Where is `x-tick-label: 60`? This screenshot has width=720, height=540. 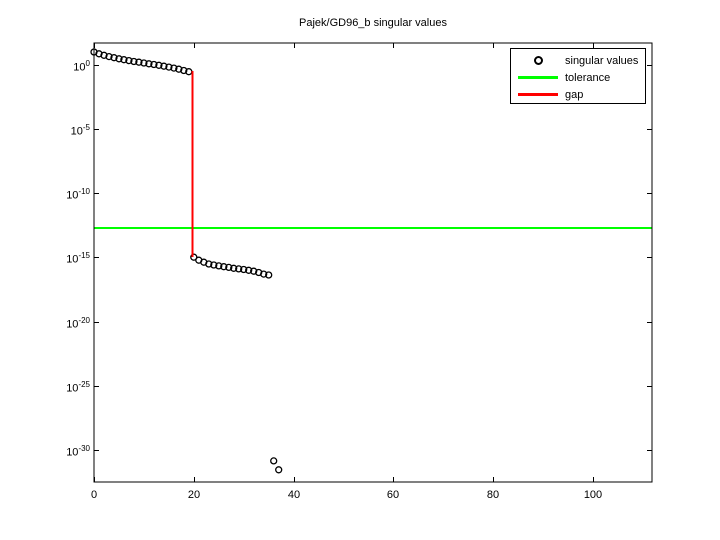
x-tick-label: 60 is located at coordinates (393, 495).